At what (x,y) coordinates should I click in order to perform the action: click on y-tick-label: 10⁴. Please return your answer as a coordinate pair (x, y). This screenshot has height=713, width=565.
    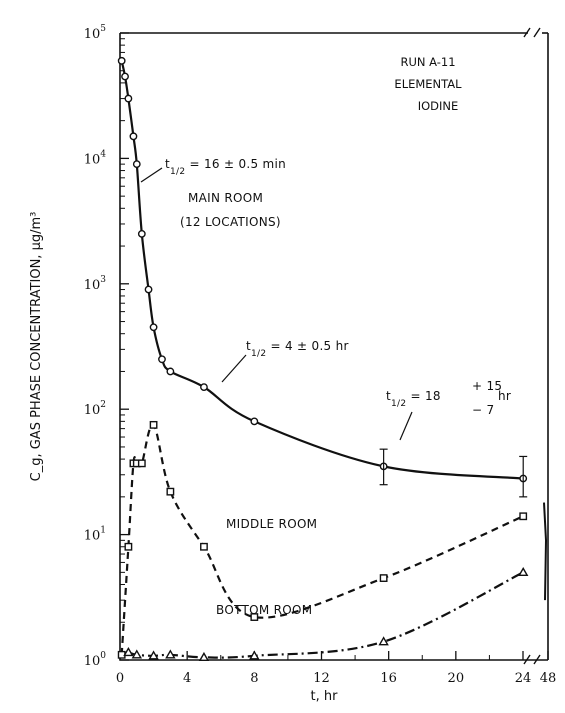
    Looking at the image, I should click on (95, 158).